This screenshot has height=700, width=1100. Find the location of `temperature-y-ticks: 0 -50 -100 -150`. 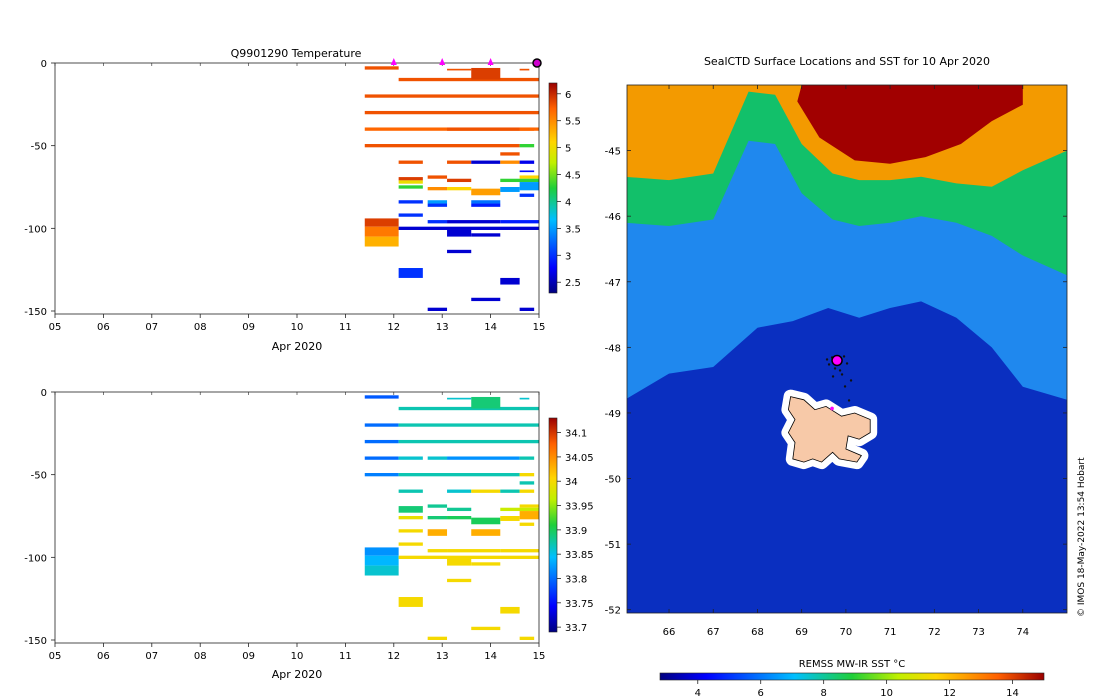

temperature-y-ticks: 0 -50 -100 -150 is located at coordinates (39, 188).